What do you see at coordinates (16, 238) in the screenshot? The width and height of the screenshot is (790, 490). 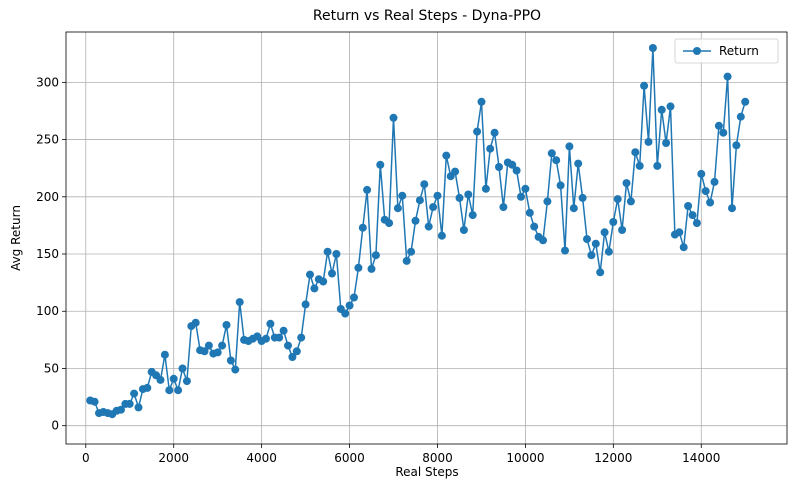 I see `y-axis-label: Avg Return` at bounding box center [16, 238].